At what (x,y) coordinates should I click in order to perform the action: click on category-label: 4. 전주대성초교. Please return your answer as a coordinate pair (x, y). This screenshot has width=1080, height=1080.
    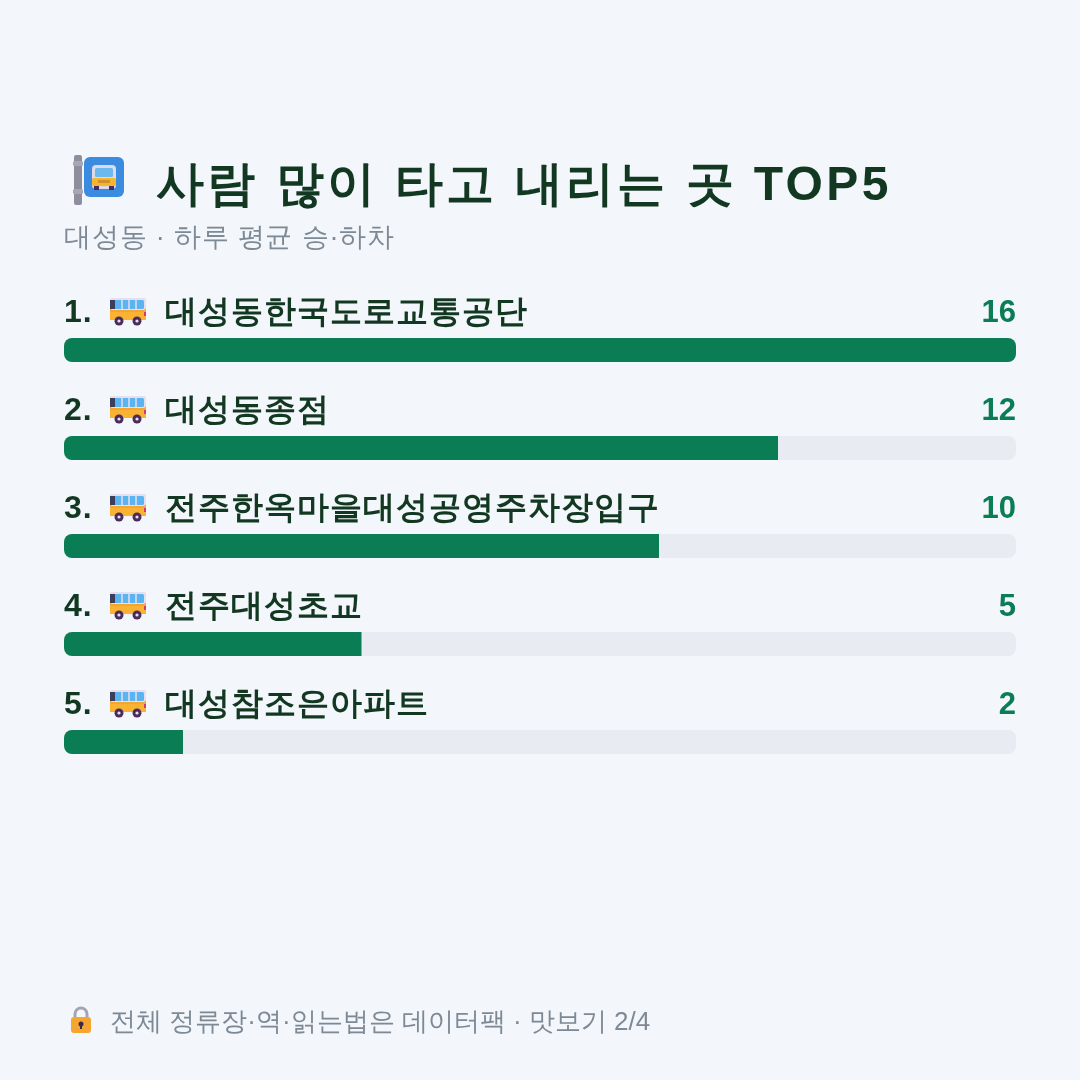
    Looking at the image, I should click on (213, 605).